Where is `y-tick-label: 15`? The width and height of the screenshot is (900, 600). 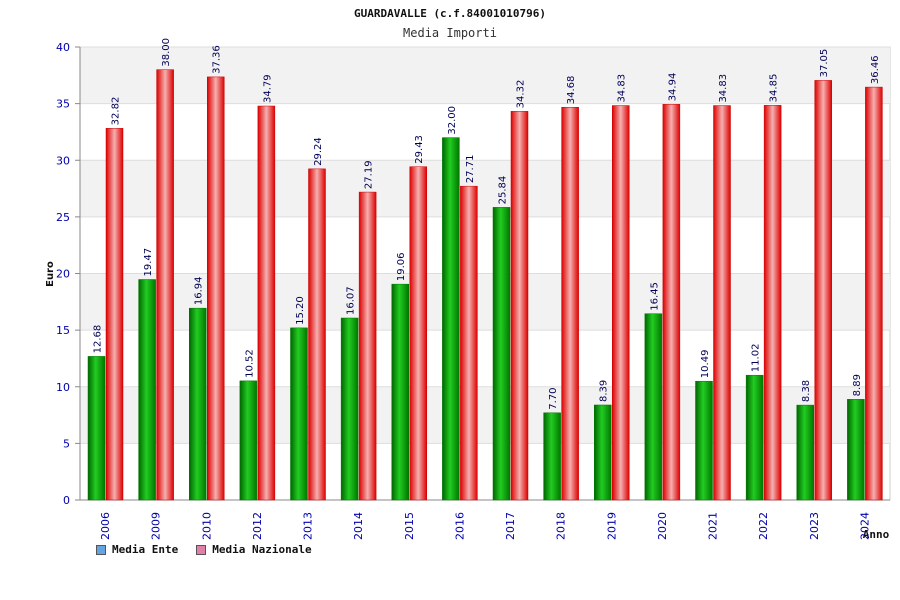
y-tick-label: 15 is located at coordinates (63, 330).